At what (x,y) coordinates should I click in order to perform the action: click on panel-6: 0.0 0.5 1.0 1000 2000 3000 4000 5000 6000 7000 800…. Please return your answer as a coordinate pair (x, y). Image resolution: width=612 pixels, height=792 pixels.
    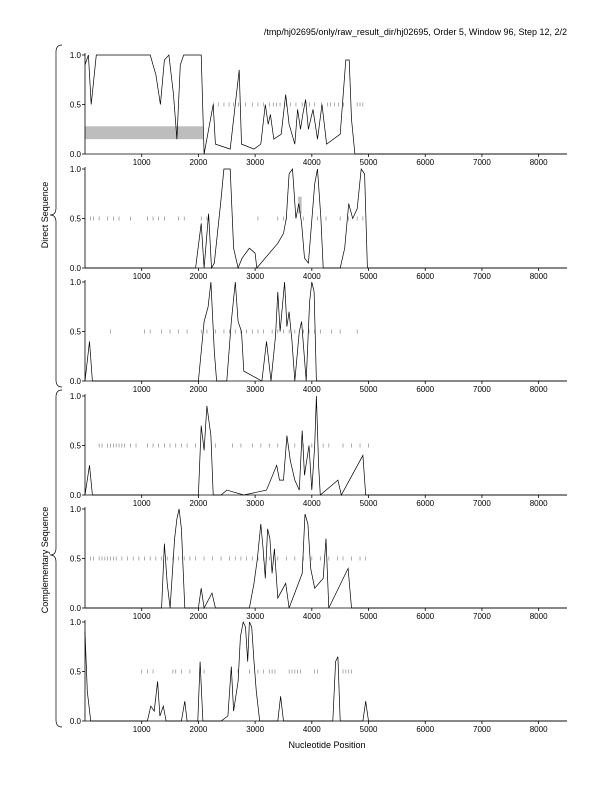
    Looking at the image, I should click on (318, 676).